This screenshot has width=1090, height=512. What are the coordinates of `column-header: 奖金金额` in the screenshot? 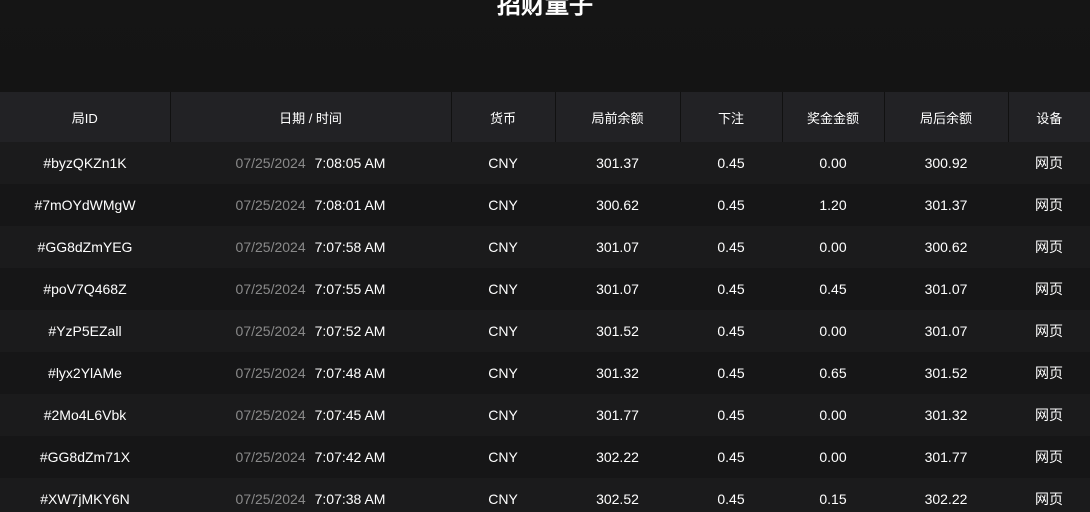 It's located at (832, 117).